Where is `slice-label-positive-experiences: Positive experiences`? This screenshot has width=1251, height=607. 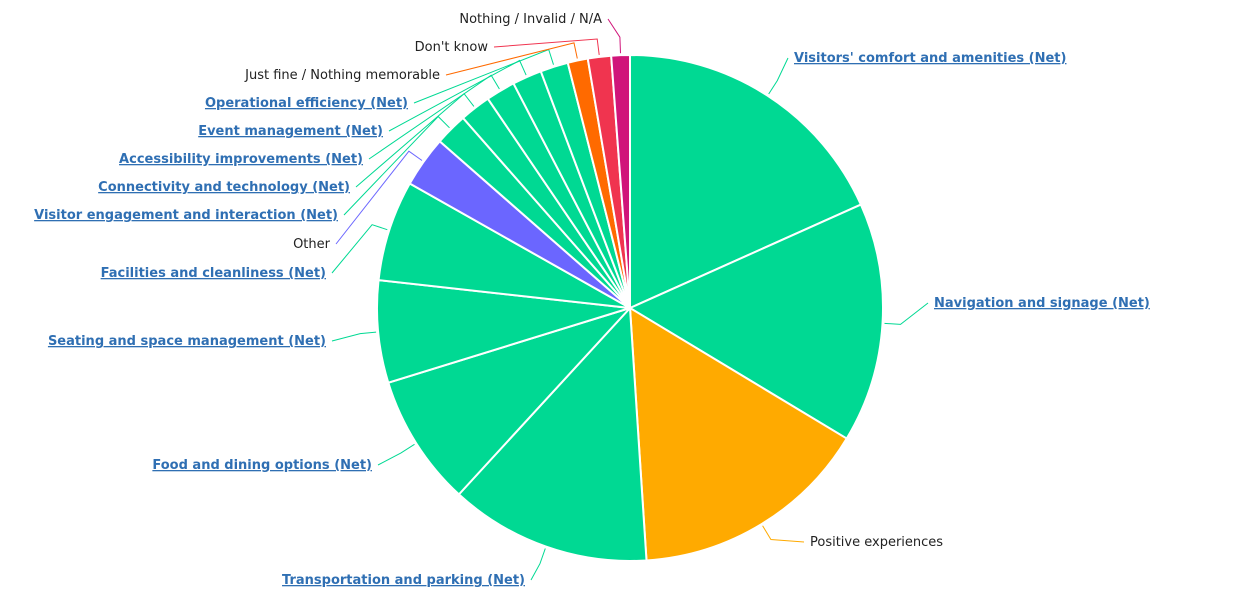 slice-label-positive-experiences: Positive experiences is located at coordinates (876, 542).